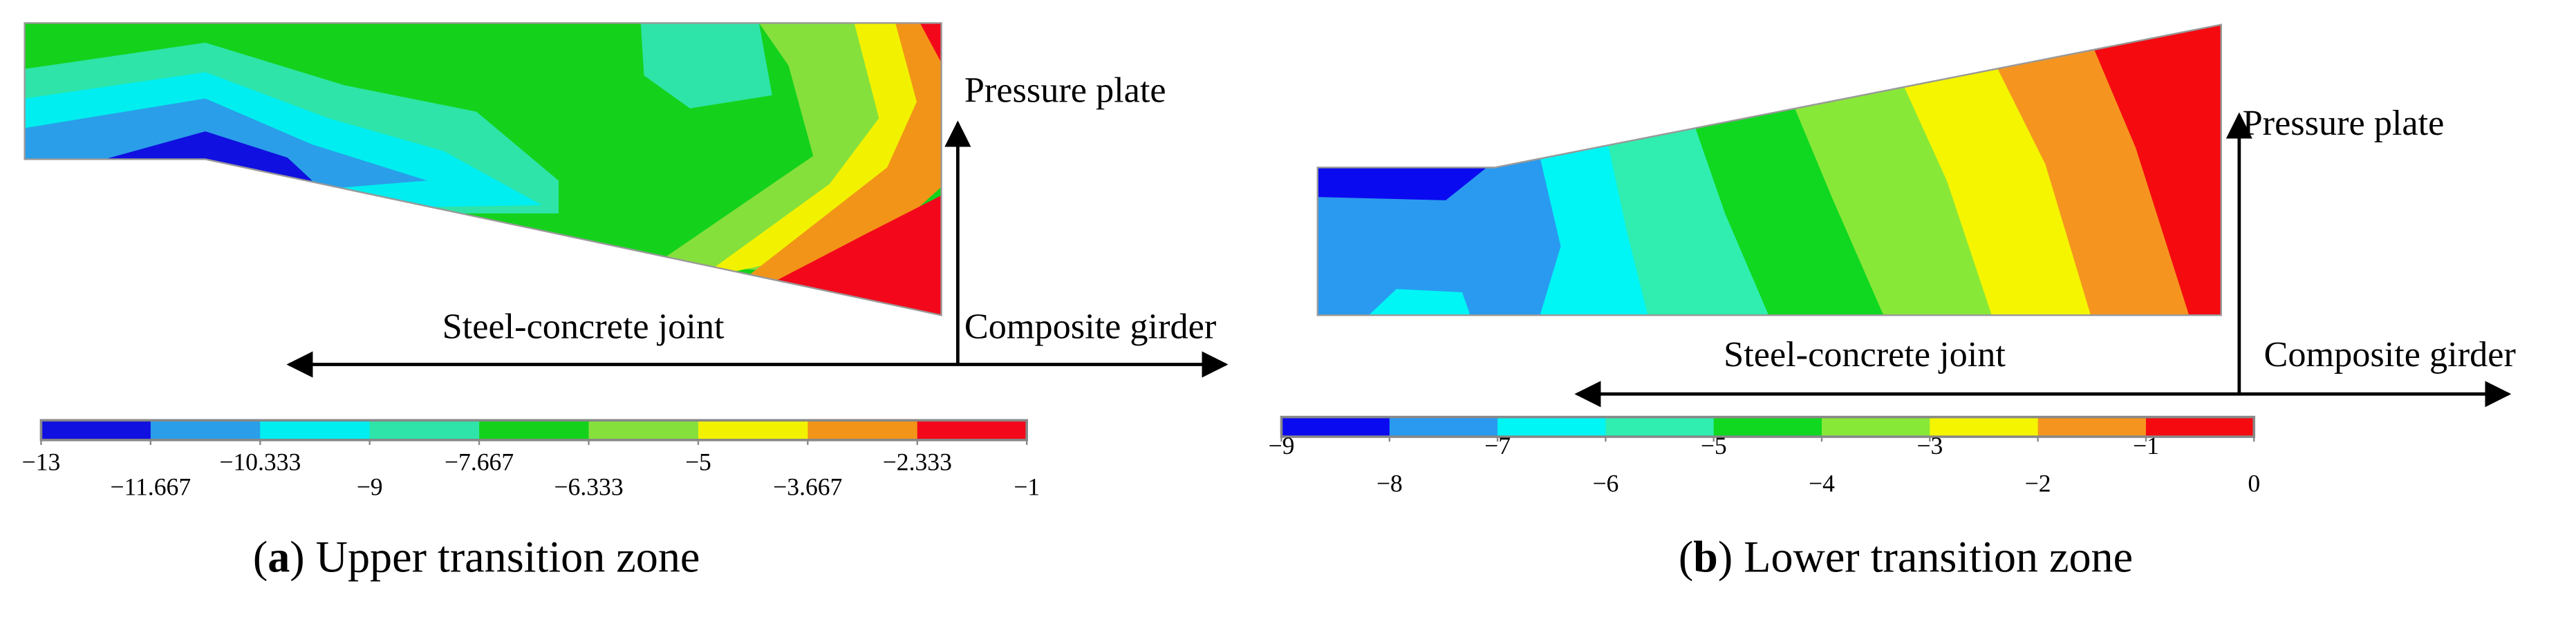 Image resolution: width=2576 pixels, height=617 pixels. What do you see at coordinates (1925, 556) in the screenshot?
I see `caption-part: ) Lower transition zone` at bounding box center [1925, 556].